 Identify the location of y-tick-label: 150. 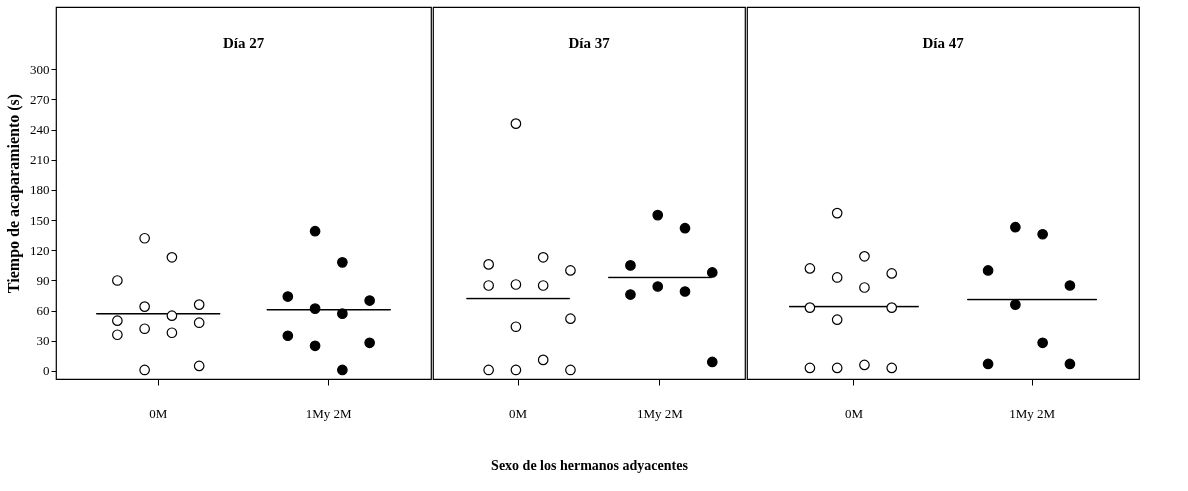
(40, 220).